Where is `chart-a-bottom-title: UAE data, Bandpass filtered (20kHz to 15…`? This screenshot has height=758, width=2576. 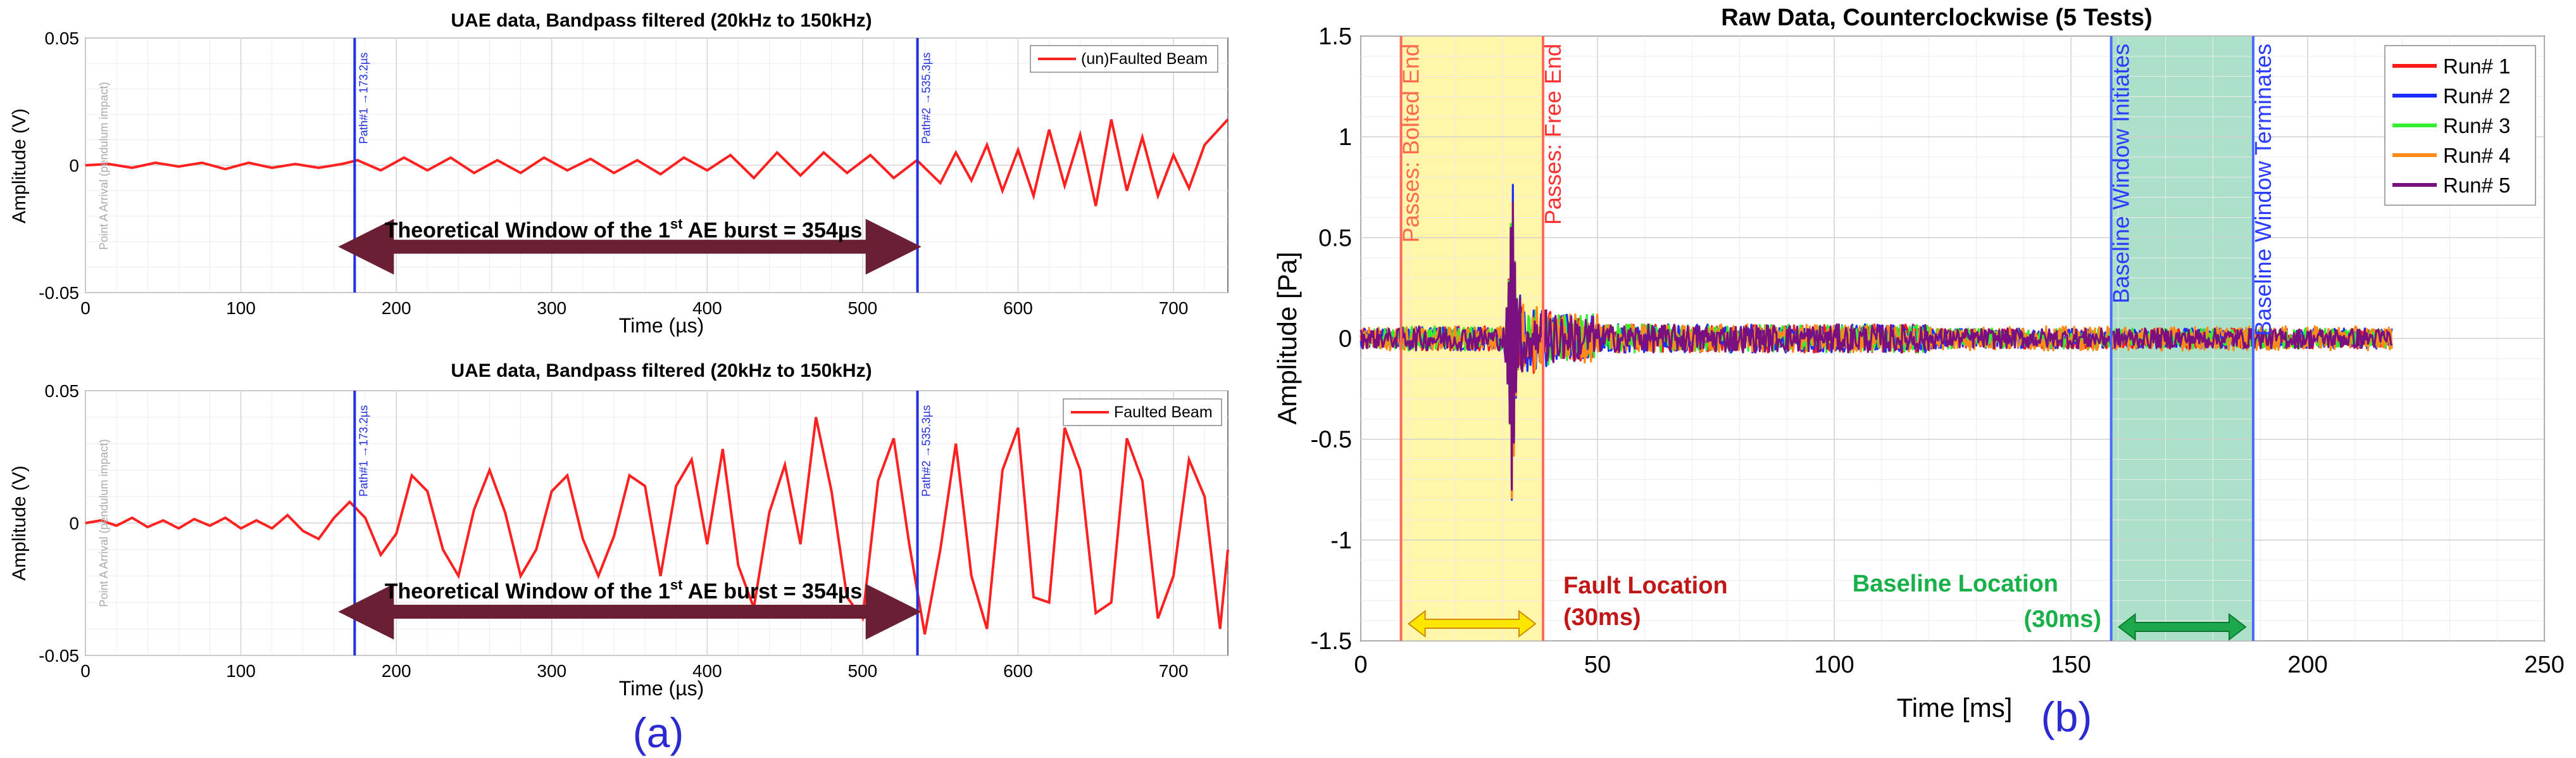
chart-a-bottom-title: UAE data, Bandpass filtered (20kHz to 15… is located at coordinates (662, 370).